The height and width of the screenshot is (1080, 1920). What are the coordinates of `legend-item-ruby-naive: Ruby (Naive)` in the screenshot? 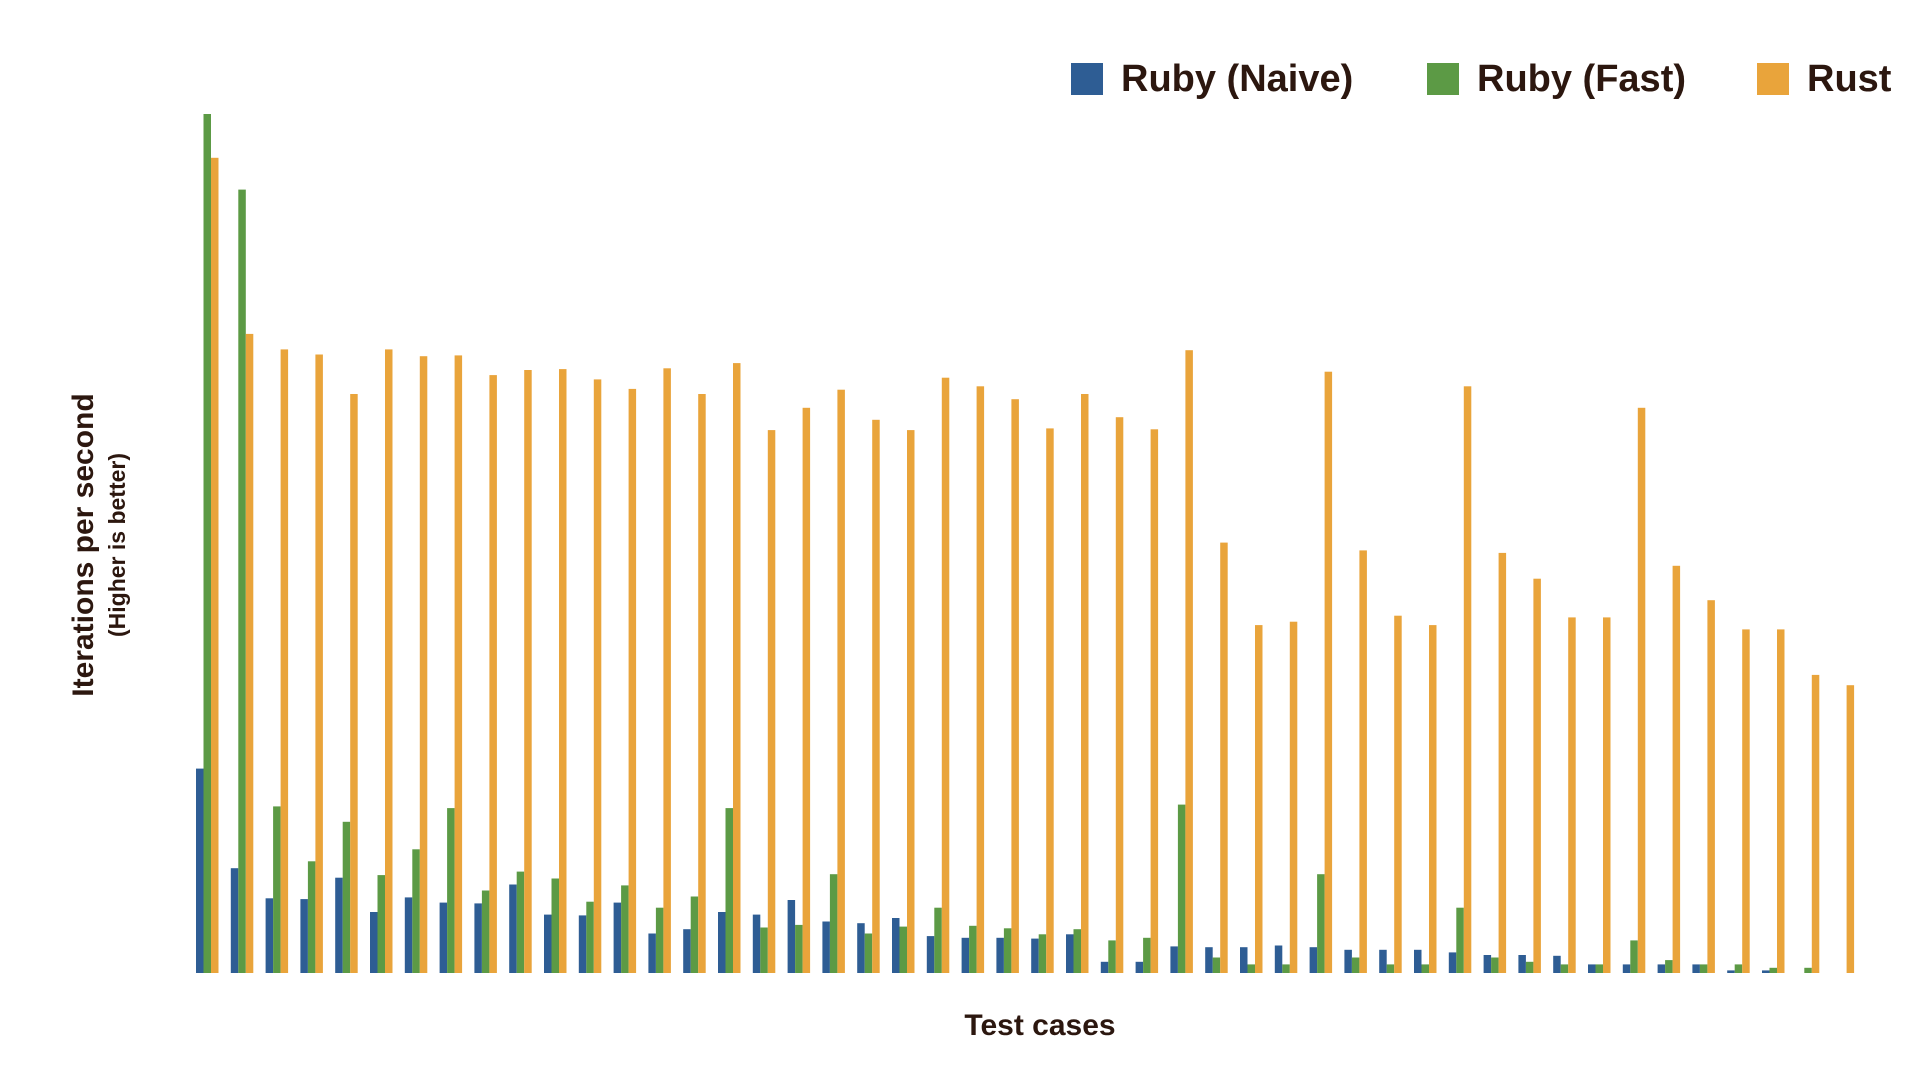 It's located at (1212, 79).